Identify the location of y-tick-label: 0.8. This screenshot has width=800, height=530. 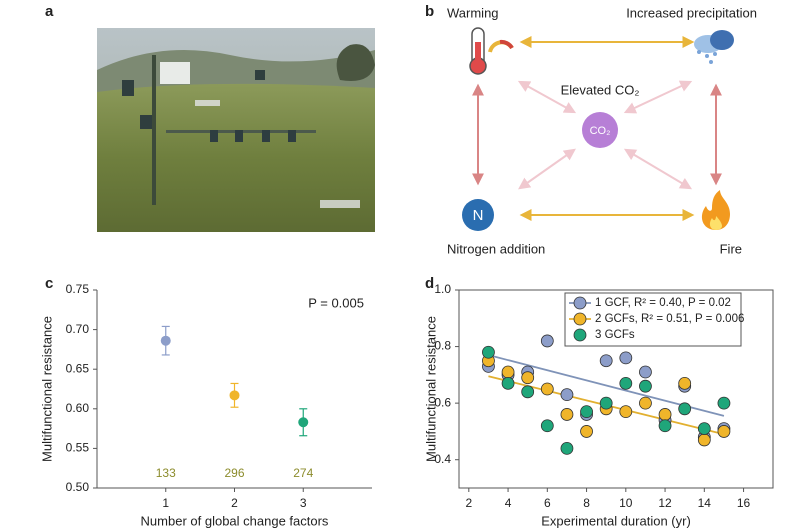
(442, 346).